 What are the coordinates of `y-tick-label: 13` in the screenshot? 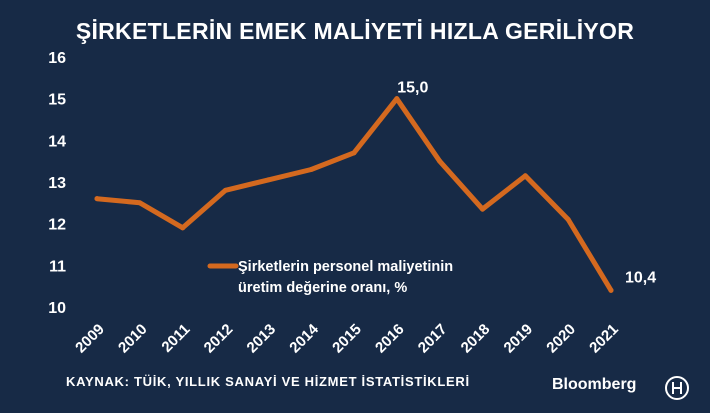 It's located at (57, 183).